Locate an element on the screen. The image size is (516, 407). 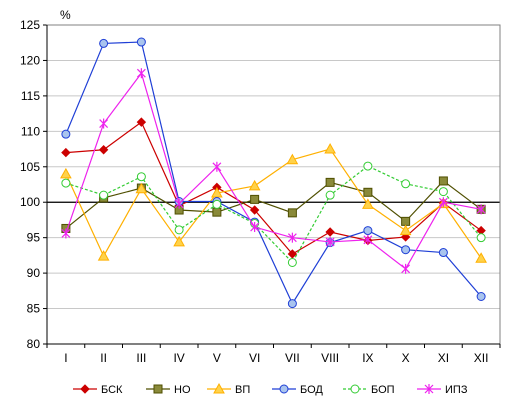
y-tick-label: 115 is located at coordinates (30, 96).